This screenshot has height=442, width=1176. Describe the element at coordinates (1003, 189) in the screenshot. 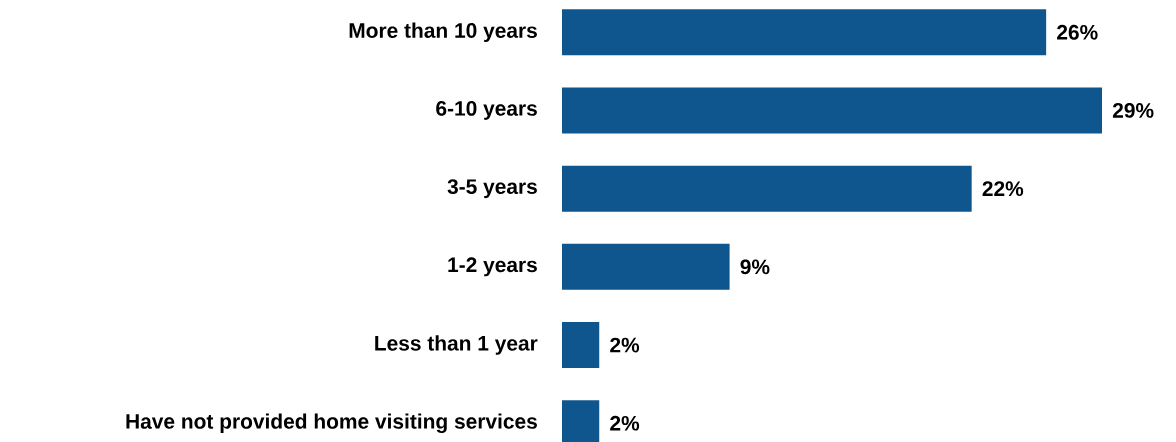

I see `data-label: 22%` at that location.